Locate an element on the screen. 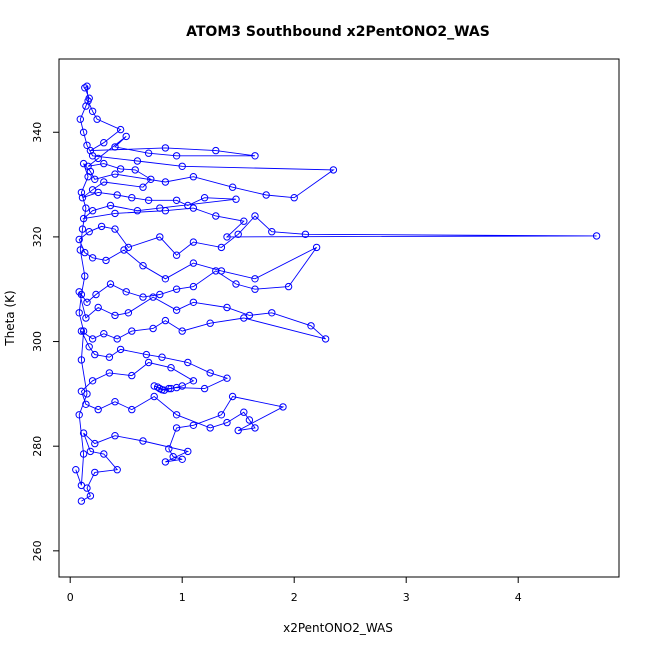 This screenshot has width=650, height=650. y-axis-label: Theta (K) is located at coordinates (10, 318).